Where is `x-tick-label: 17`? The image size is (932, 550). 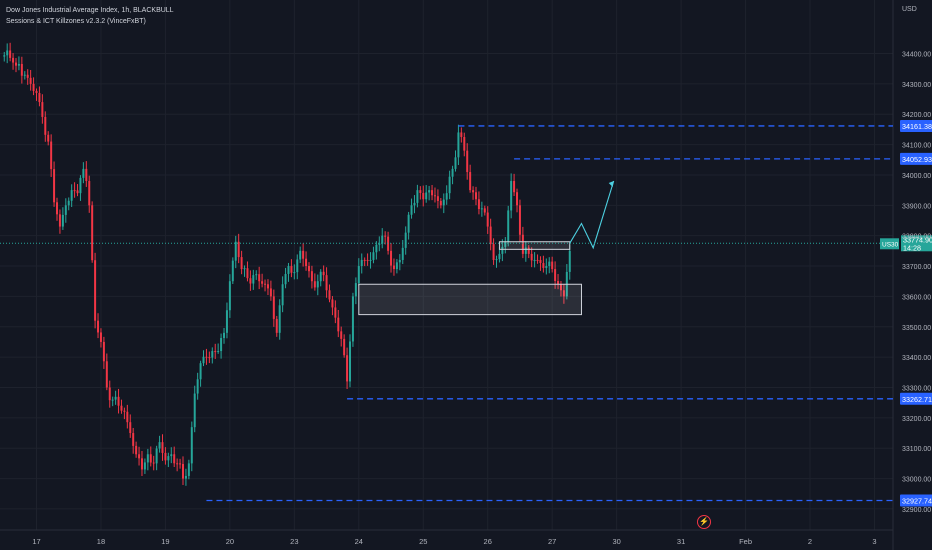
x-tick-label: 17 is located at coordinates (36, 541).